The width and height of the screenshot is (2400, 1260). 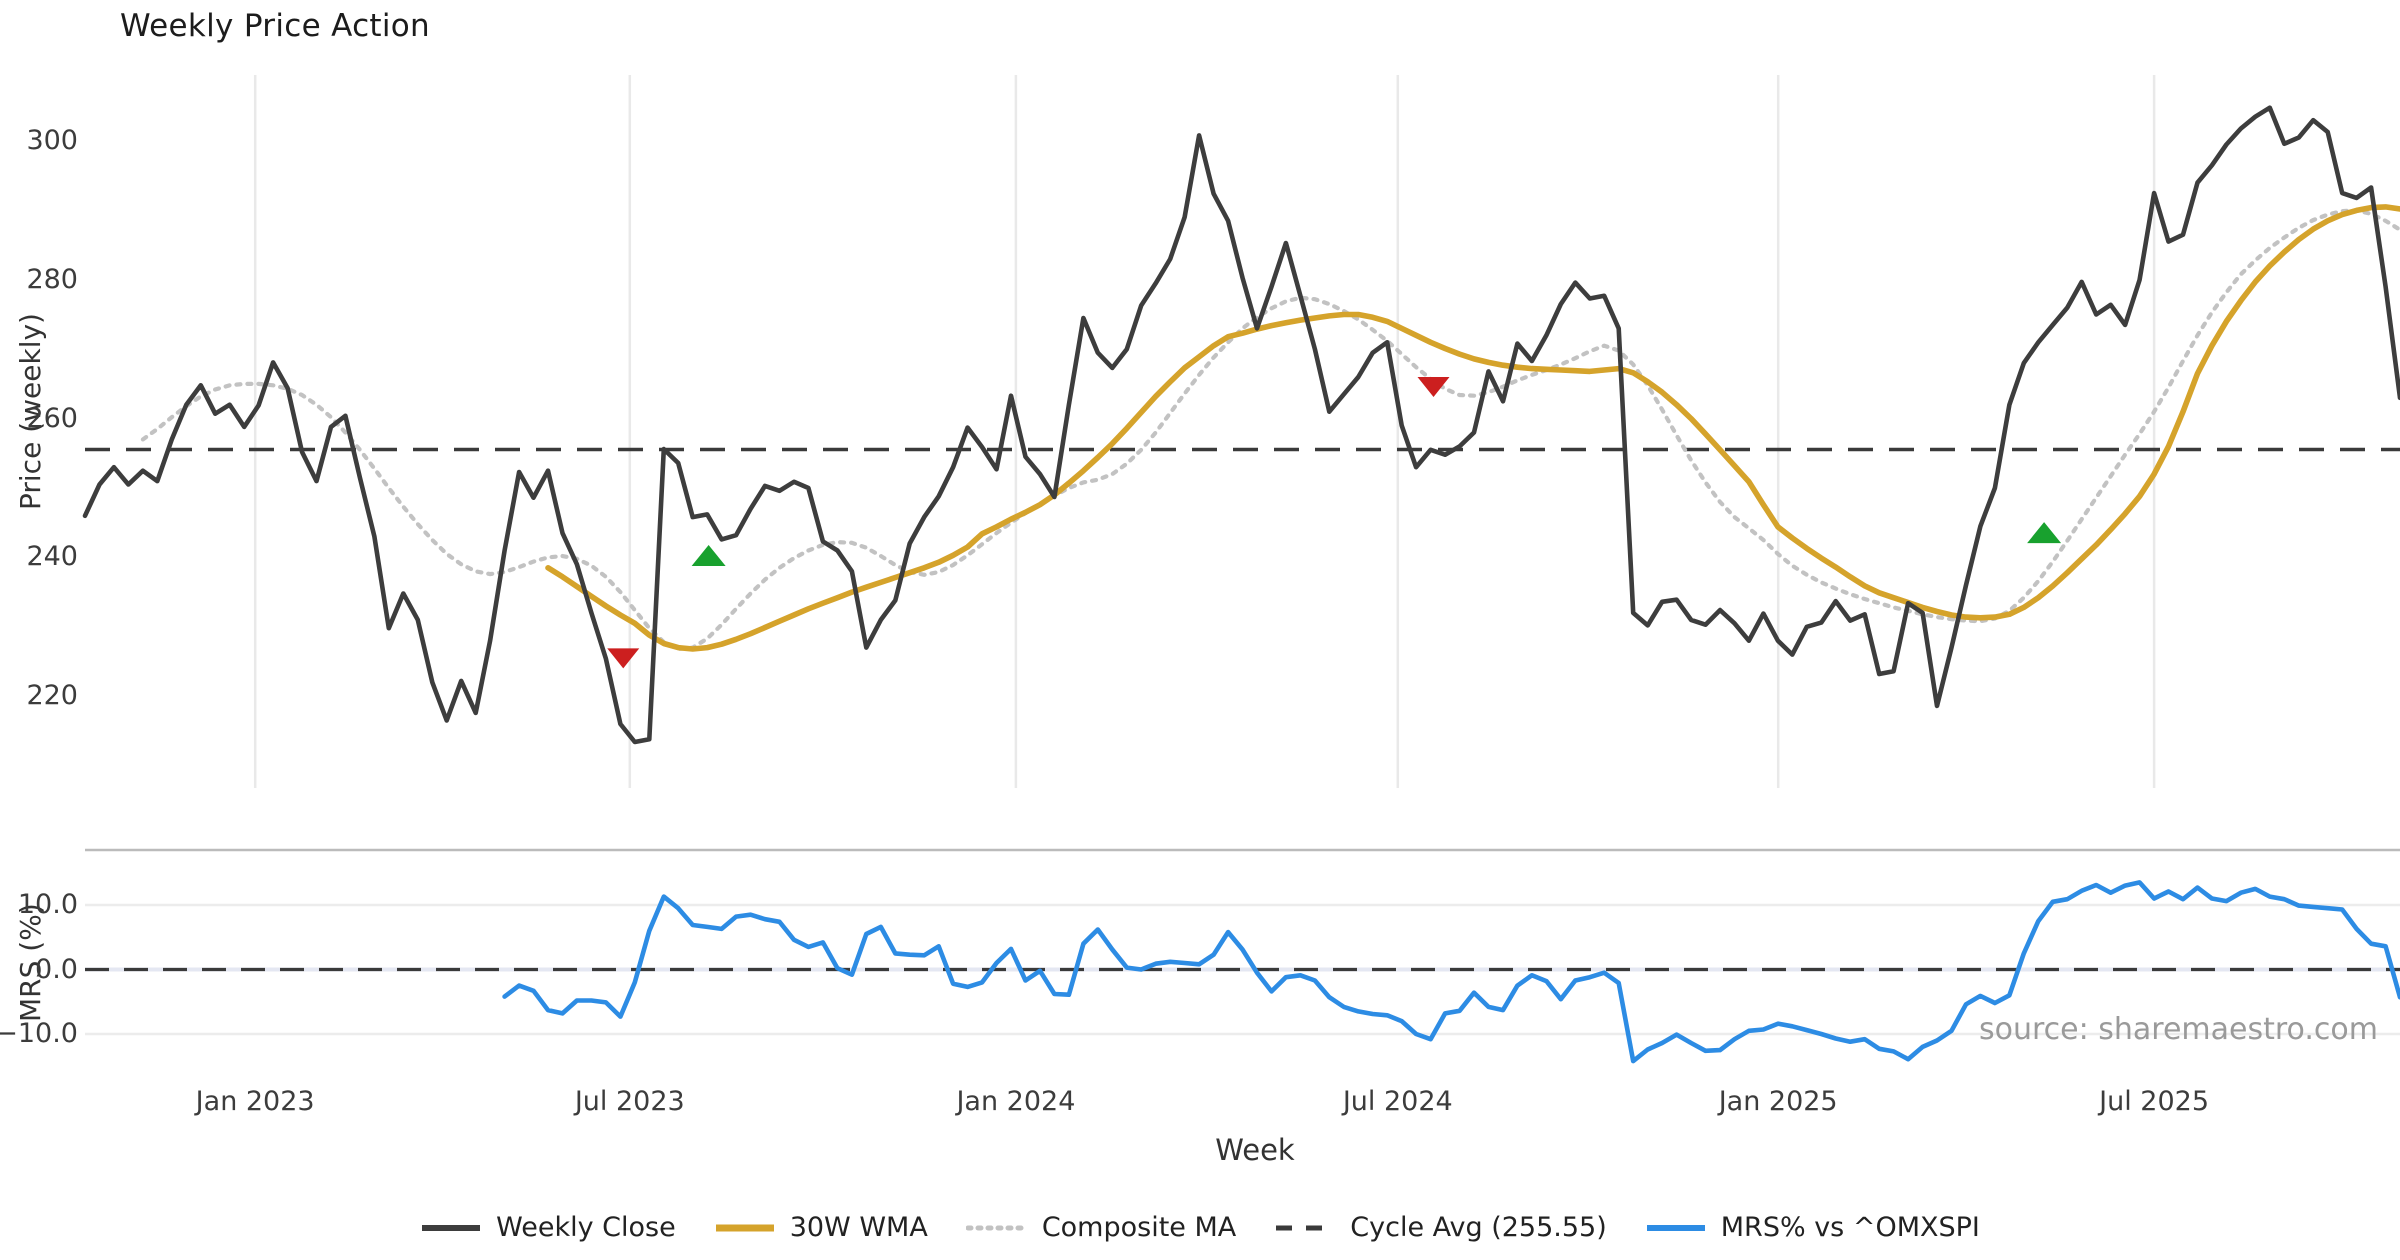 I want to click on x-tick-jul-2025: Jul 2025, so click(x=2154, y=1101).